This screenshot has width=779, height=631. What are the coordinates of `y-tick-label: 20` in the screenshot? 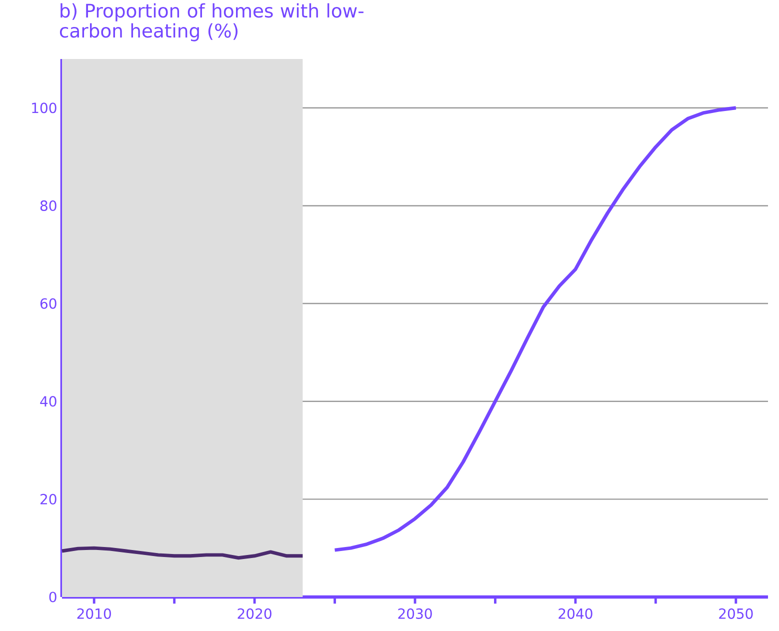 It's located at (48, 499).